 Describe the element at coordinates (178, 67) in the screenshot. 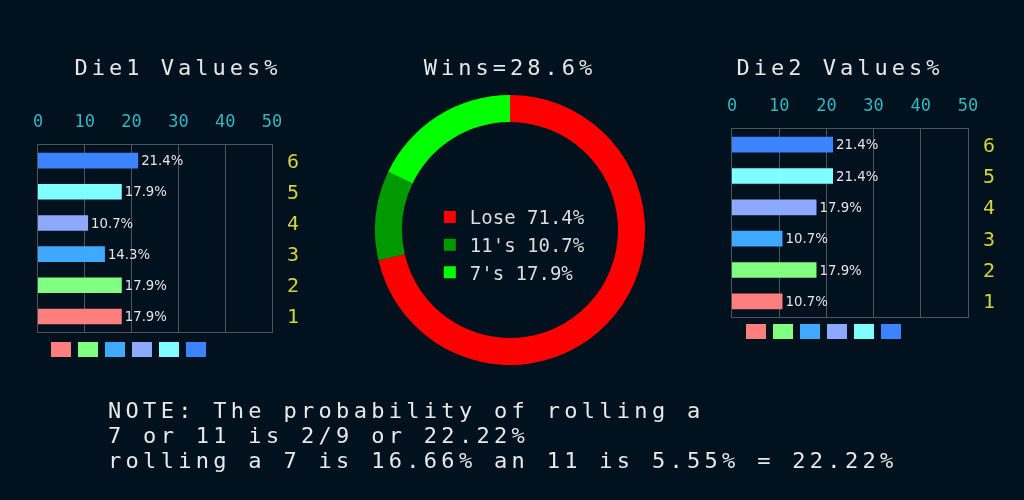

I see `chart-title: Die1 Values%` at that location.